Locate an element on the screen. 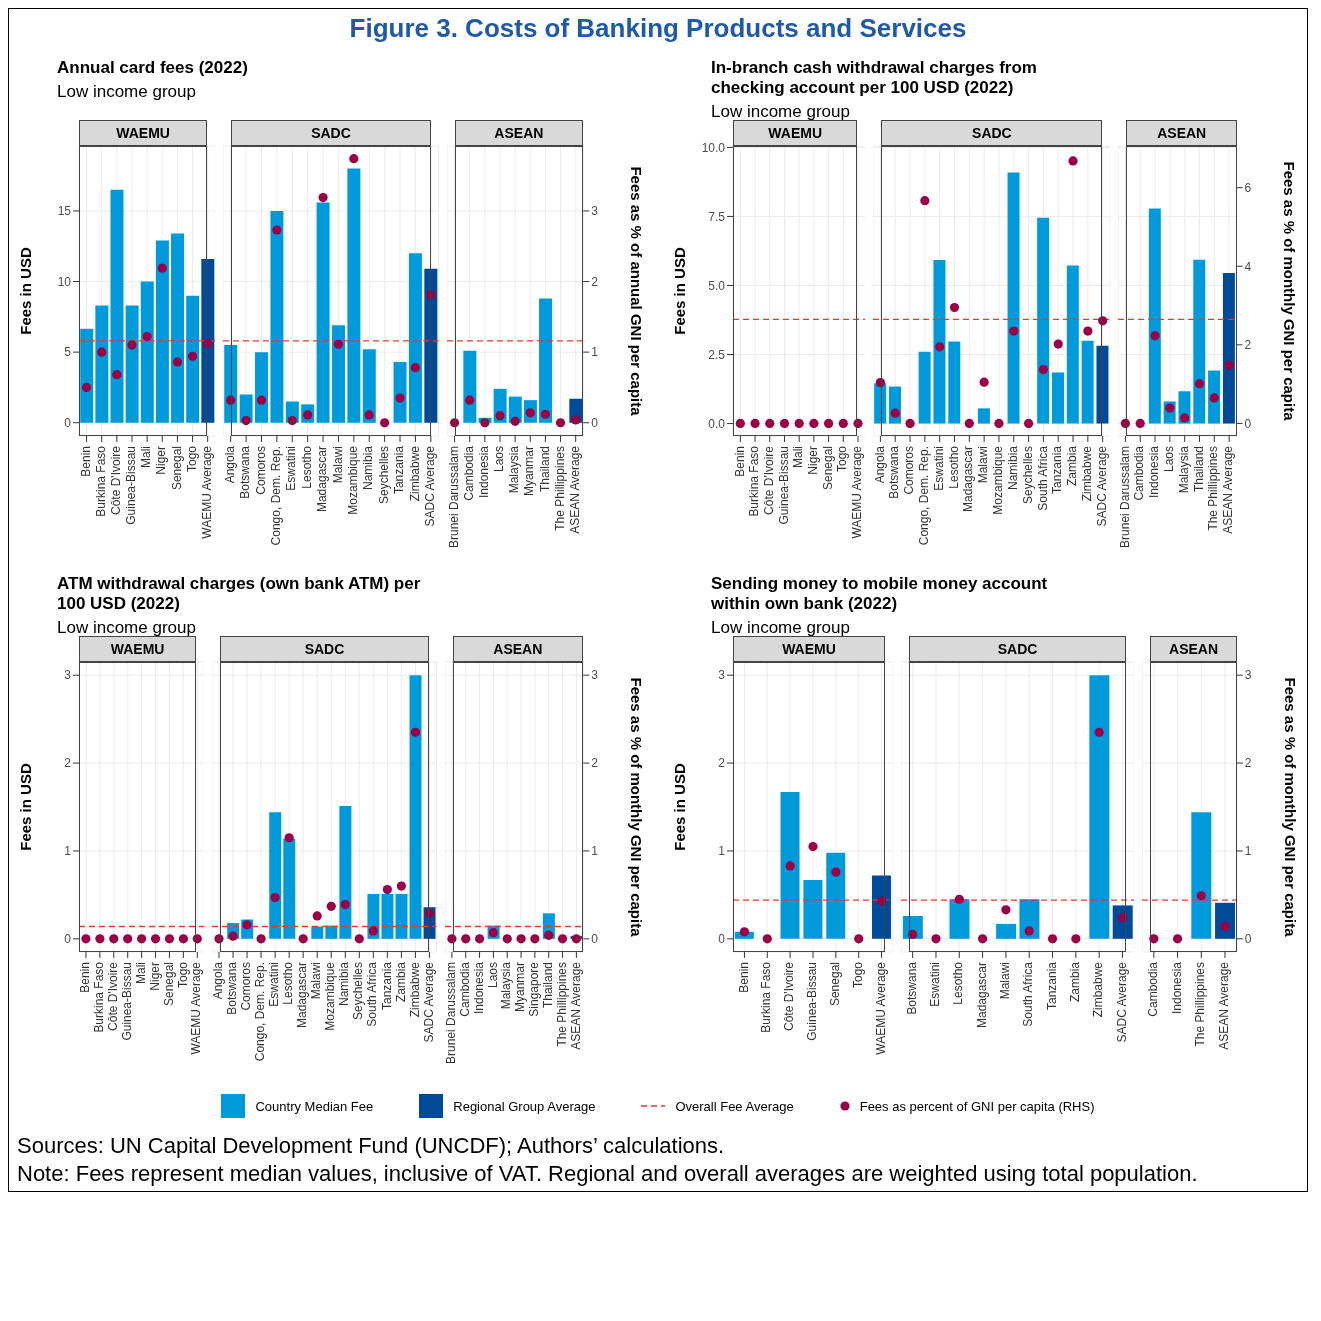 This screenshot has height=1321, width=1321. y-tick-label: 10.0 is located at coordinates (713, 147).